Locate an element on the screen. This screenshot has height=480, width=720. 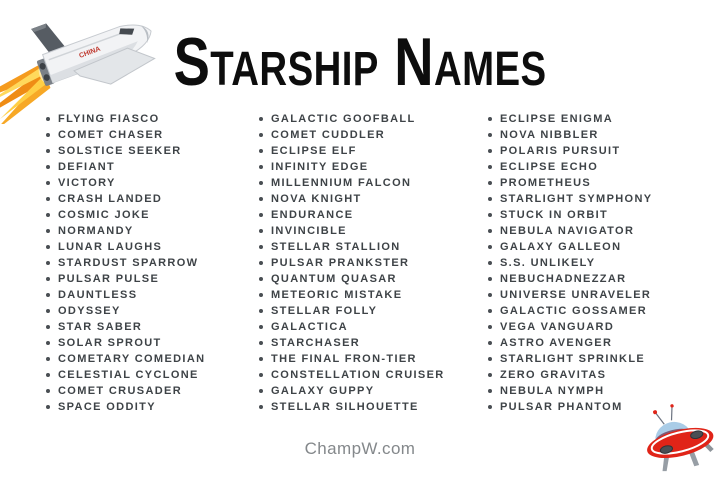
starship-name: COMETARY COMEDIAN is located at coordinates (132, 359).